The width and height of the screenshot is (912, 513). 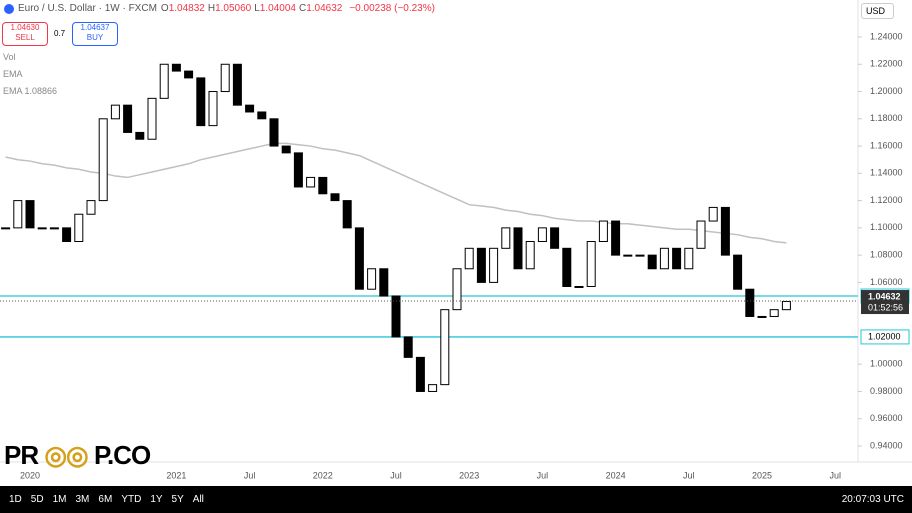 I want to click on watermark: PR ◎◎ P.CO, so click(x=77, y=455).